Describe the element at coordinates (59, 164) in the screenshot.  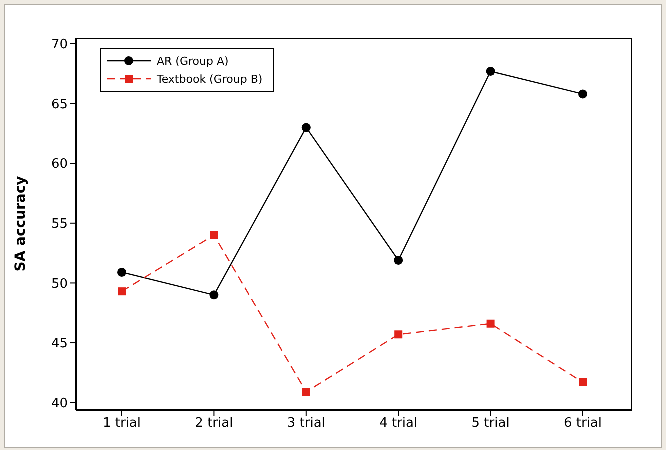
I see `y-tick-label: 60` at that location.